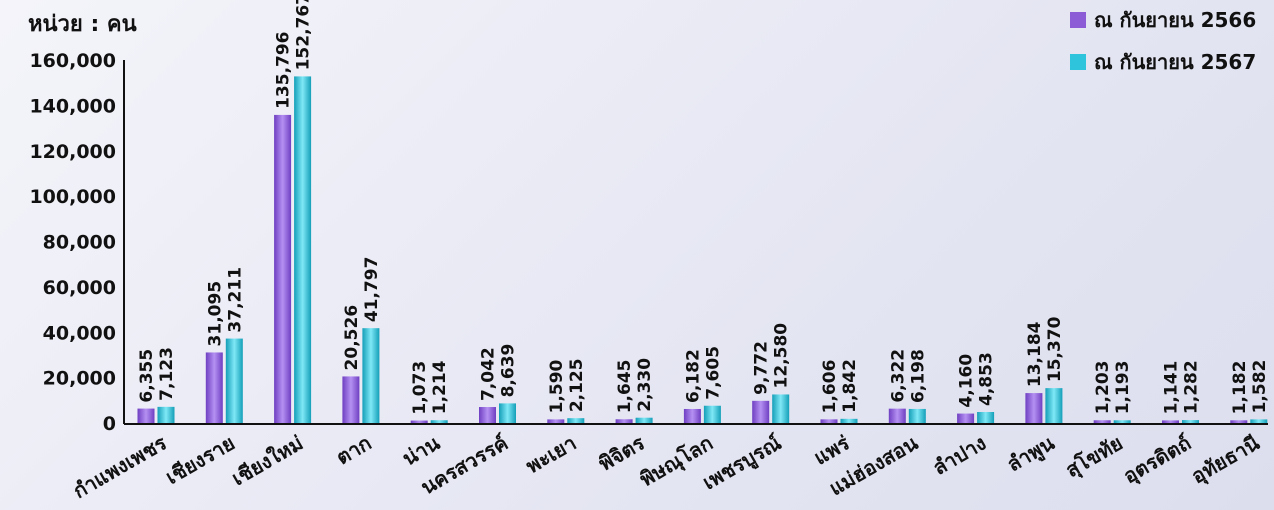 Image resolution: width=1274 pixels, height=510 pixels. I want to click on value-label: 1,203, so click(1103, 387).